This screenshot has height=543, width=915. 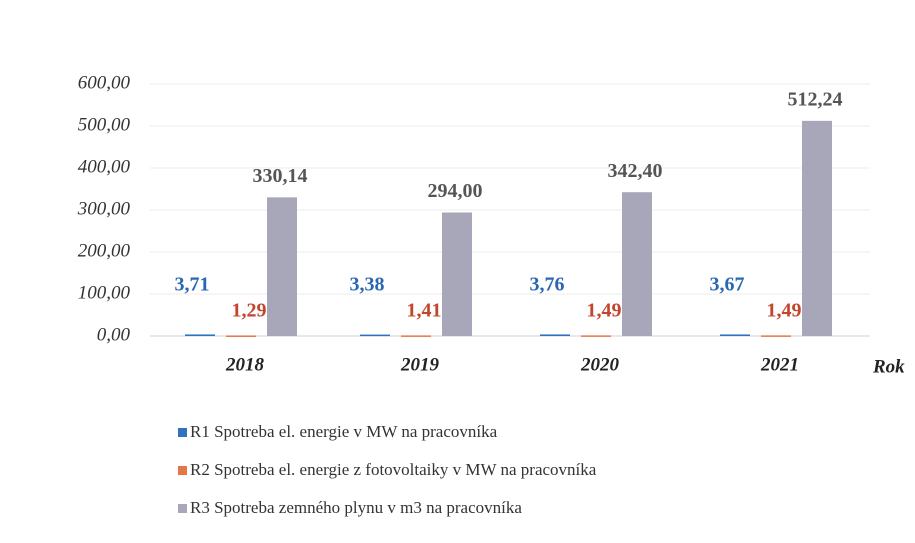 I want to click on data-label: 512,24, so click(x=815, y=99).